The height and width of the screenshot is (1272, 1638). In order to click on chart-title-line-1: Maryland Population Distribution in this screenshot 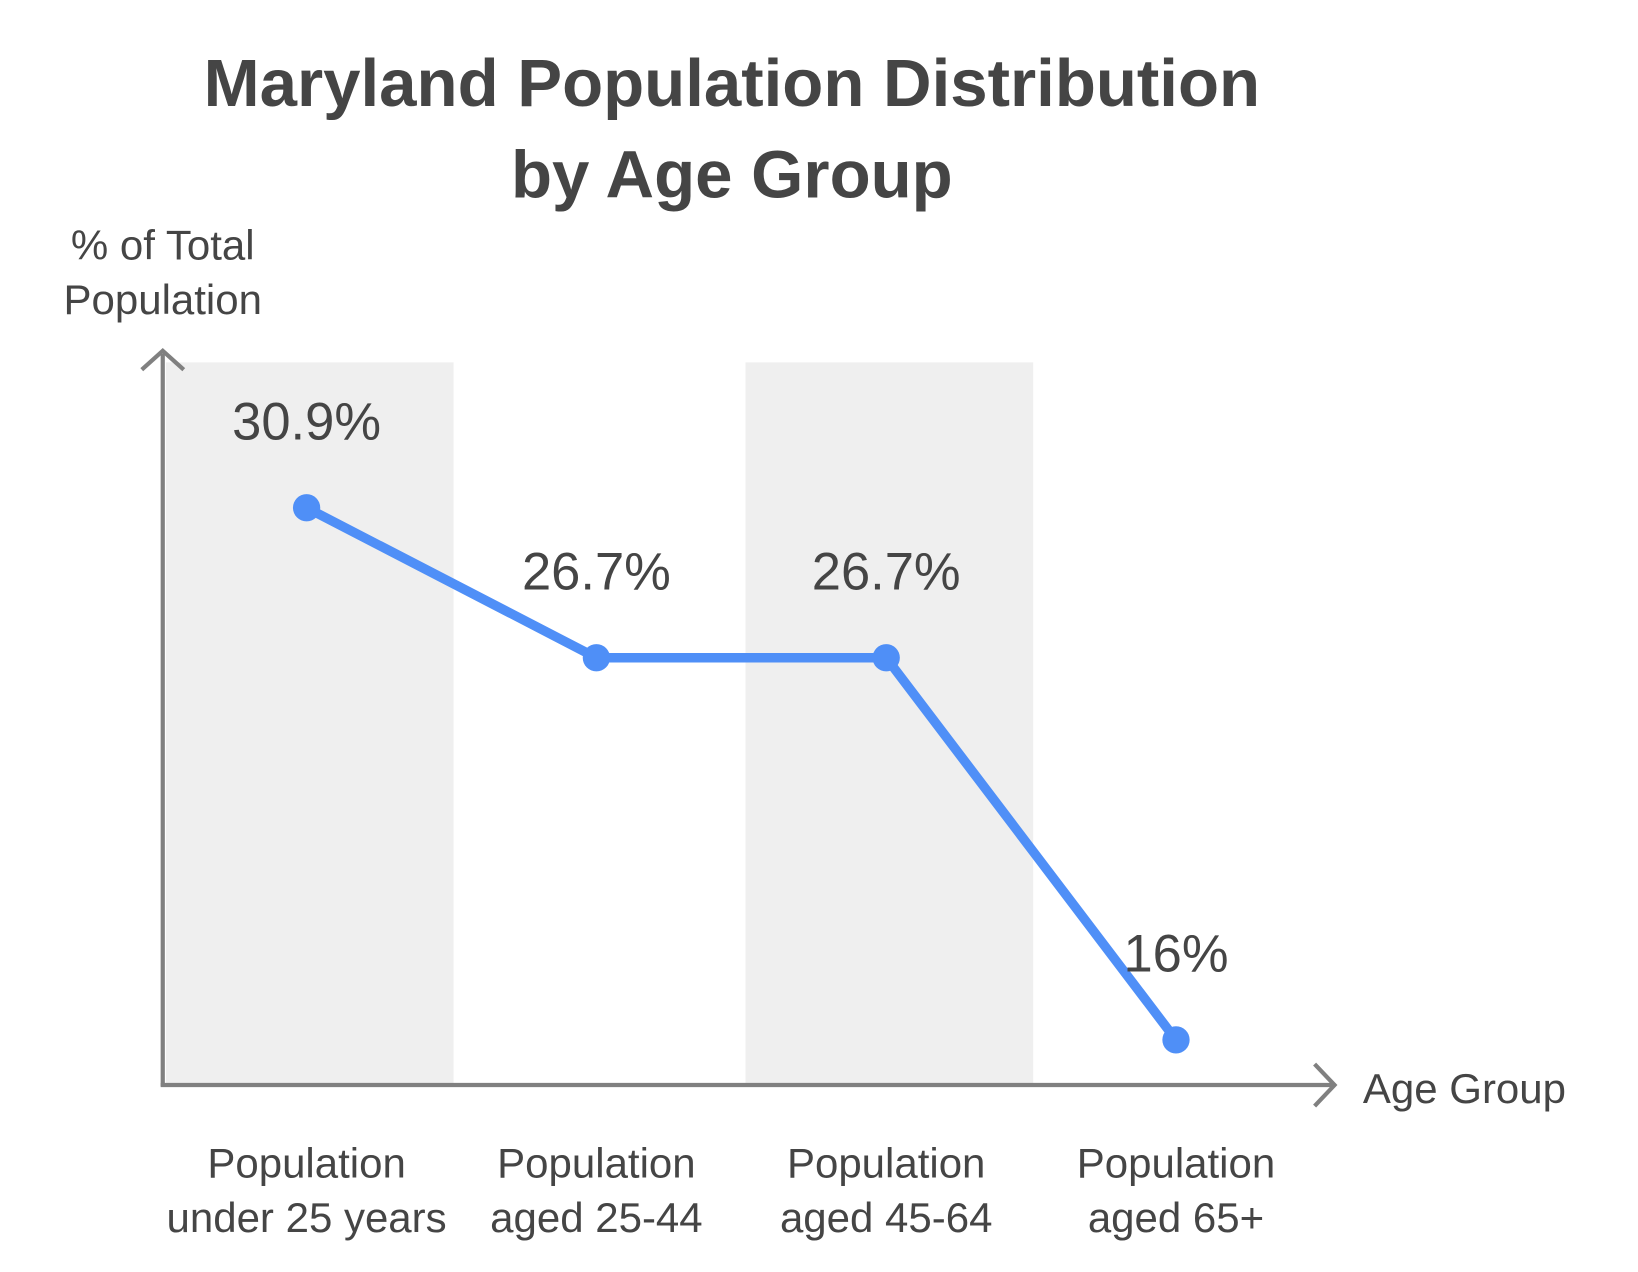, I will do `click(732, 83)`.